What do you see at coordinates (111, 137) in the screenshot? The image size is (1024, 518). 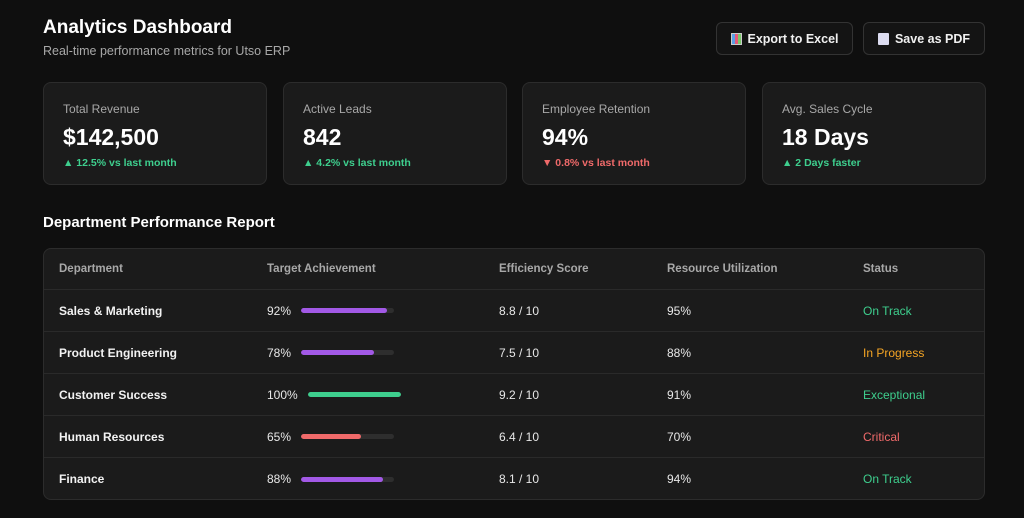 I see `kpi-value: $142,500` at bounding box center [111, 137].